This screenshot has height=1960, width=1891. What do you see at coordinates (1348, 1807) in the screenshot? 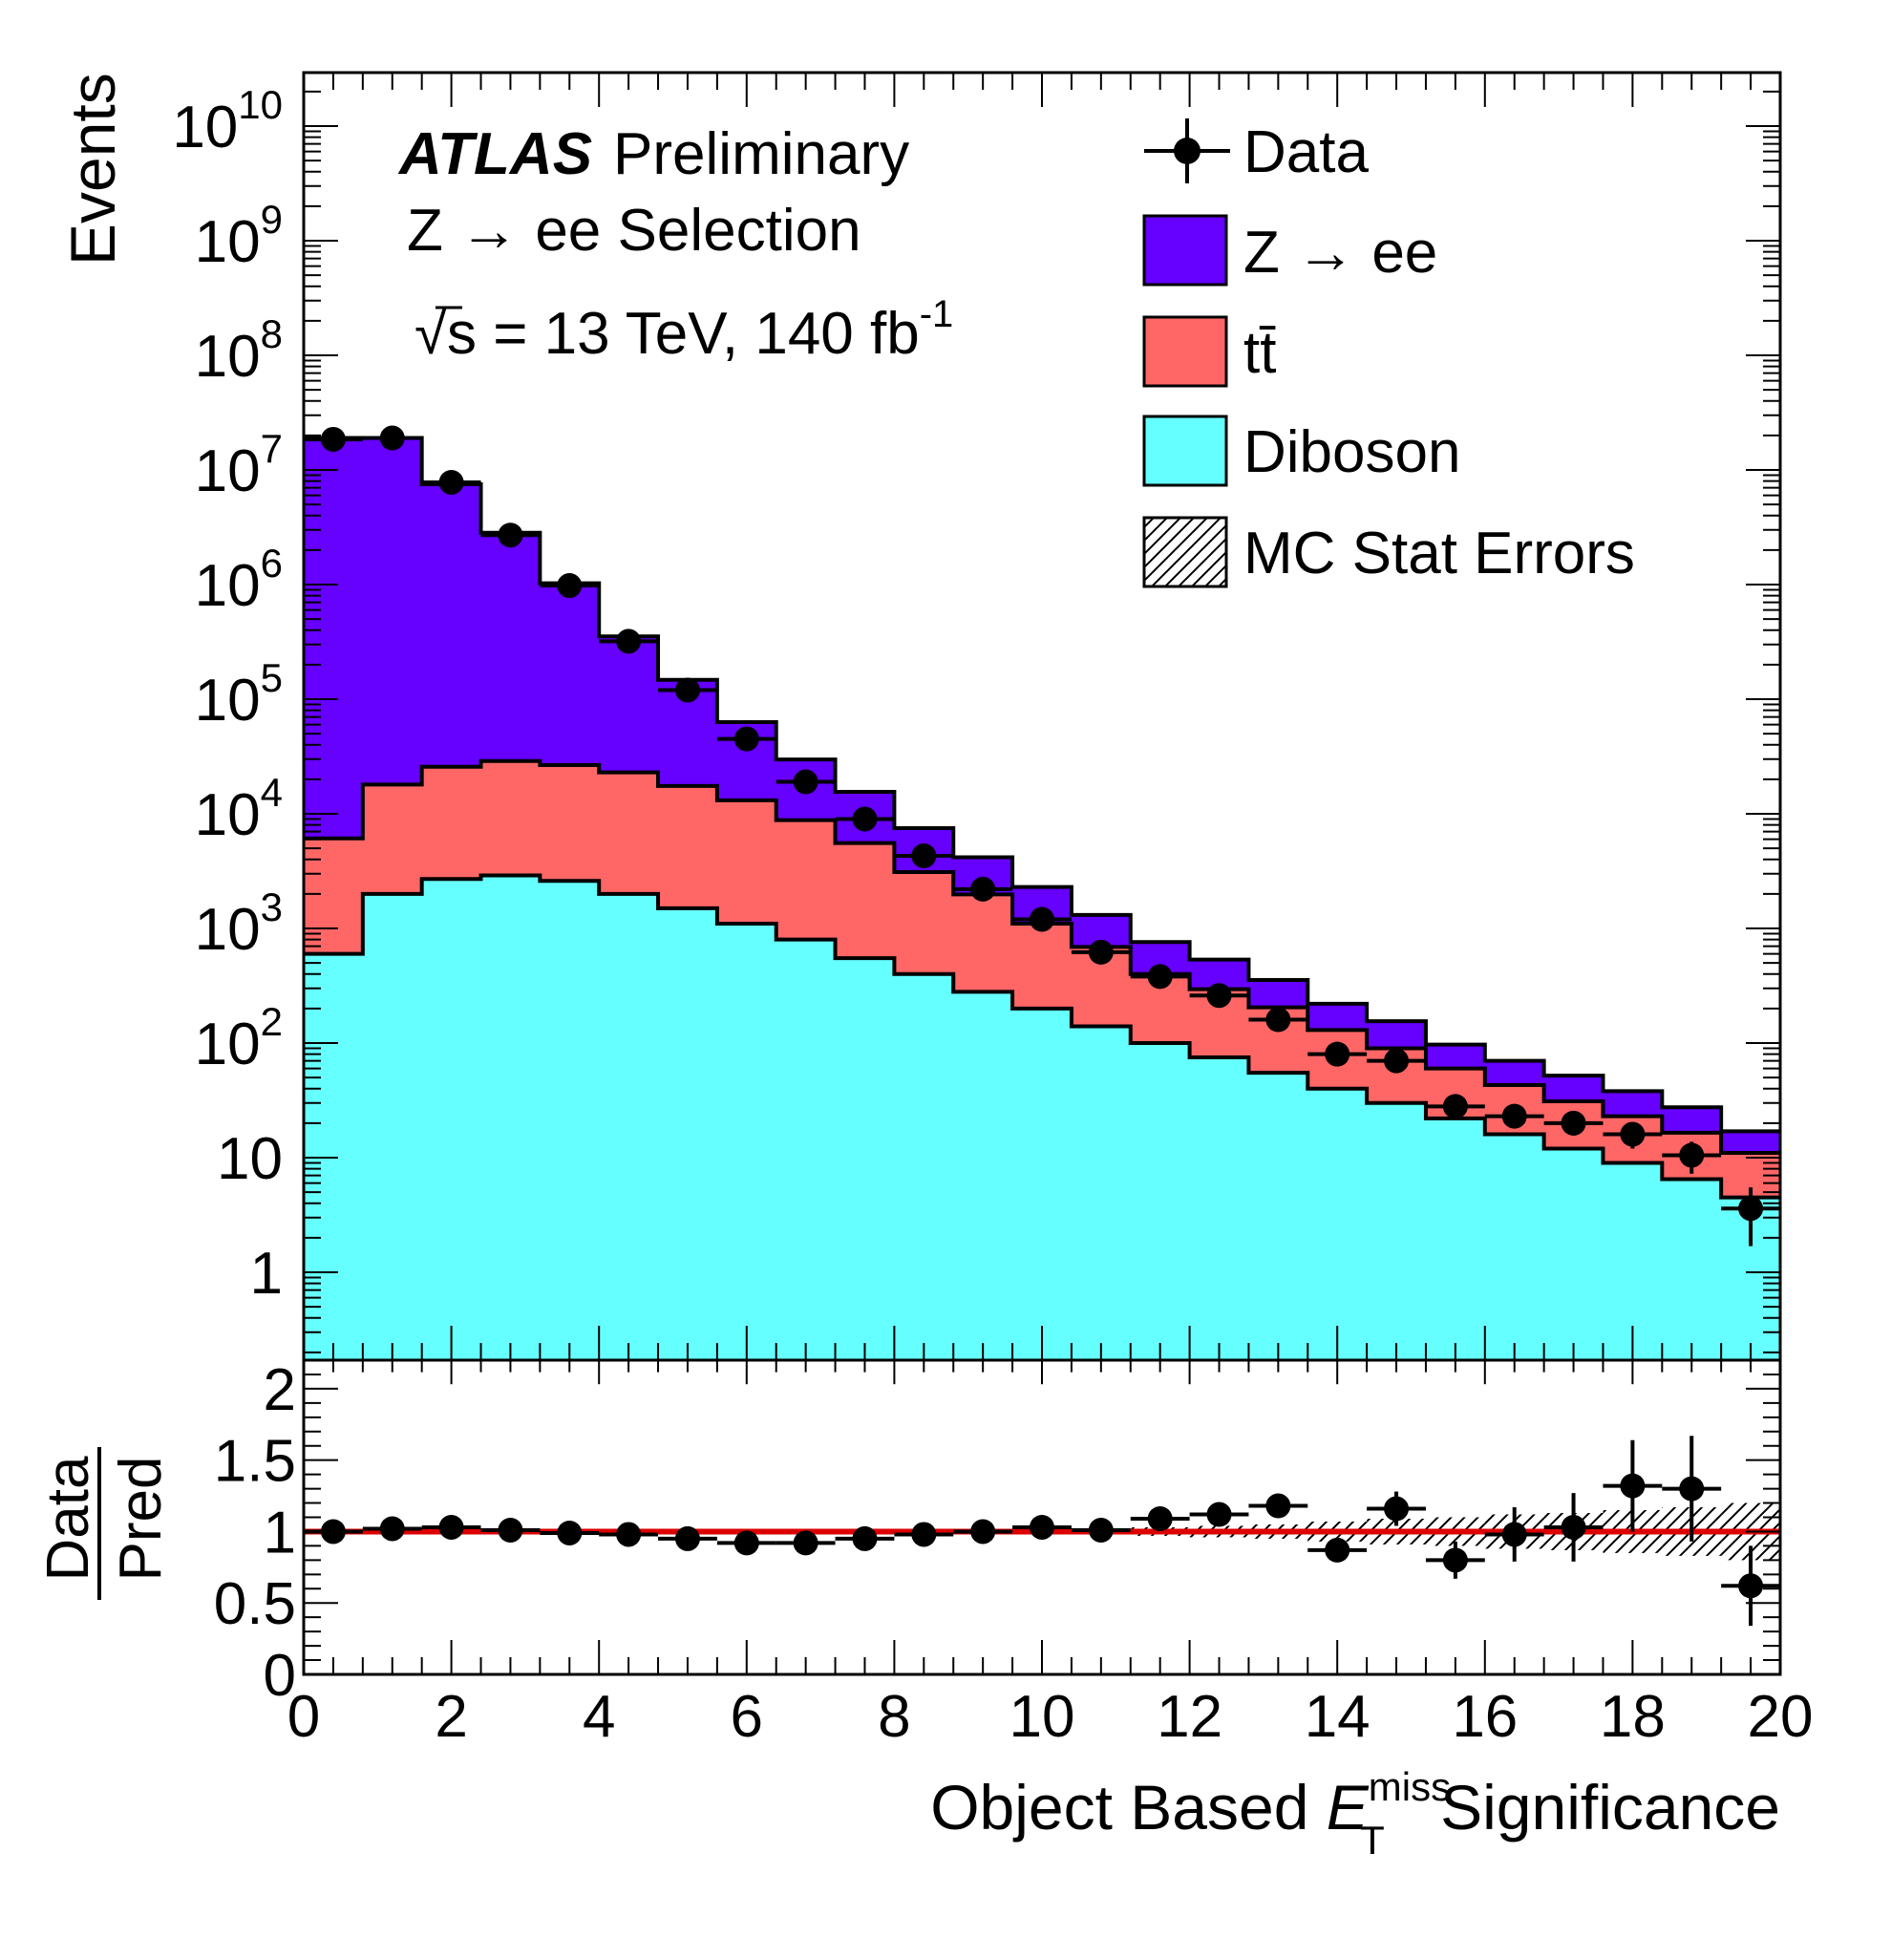
I see `x-title-symbol: E` at bounding box center [1348, 1807].